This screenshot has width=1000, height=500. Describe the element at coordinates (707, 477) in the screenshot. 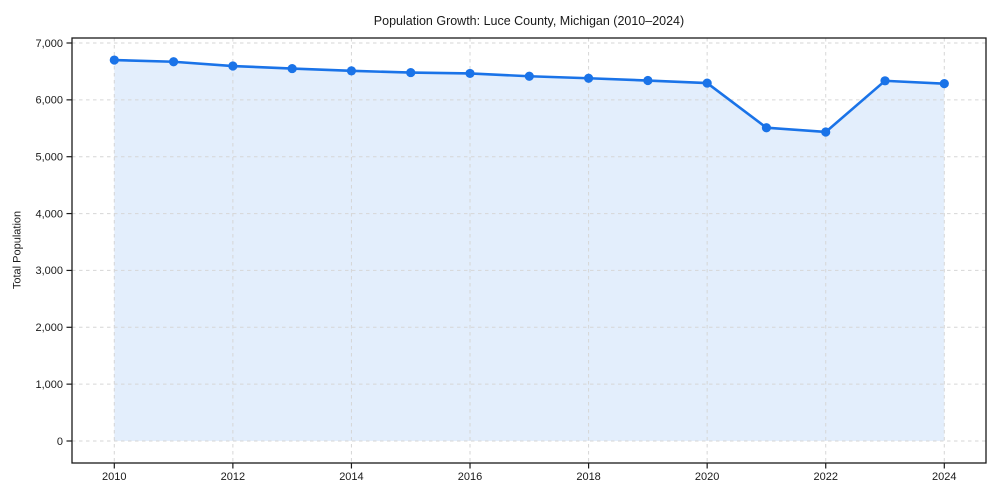

I see `x-tick-label: 2020` at that location.